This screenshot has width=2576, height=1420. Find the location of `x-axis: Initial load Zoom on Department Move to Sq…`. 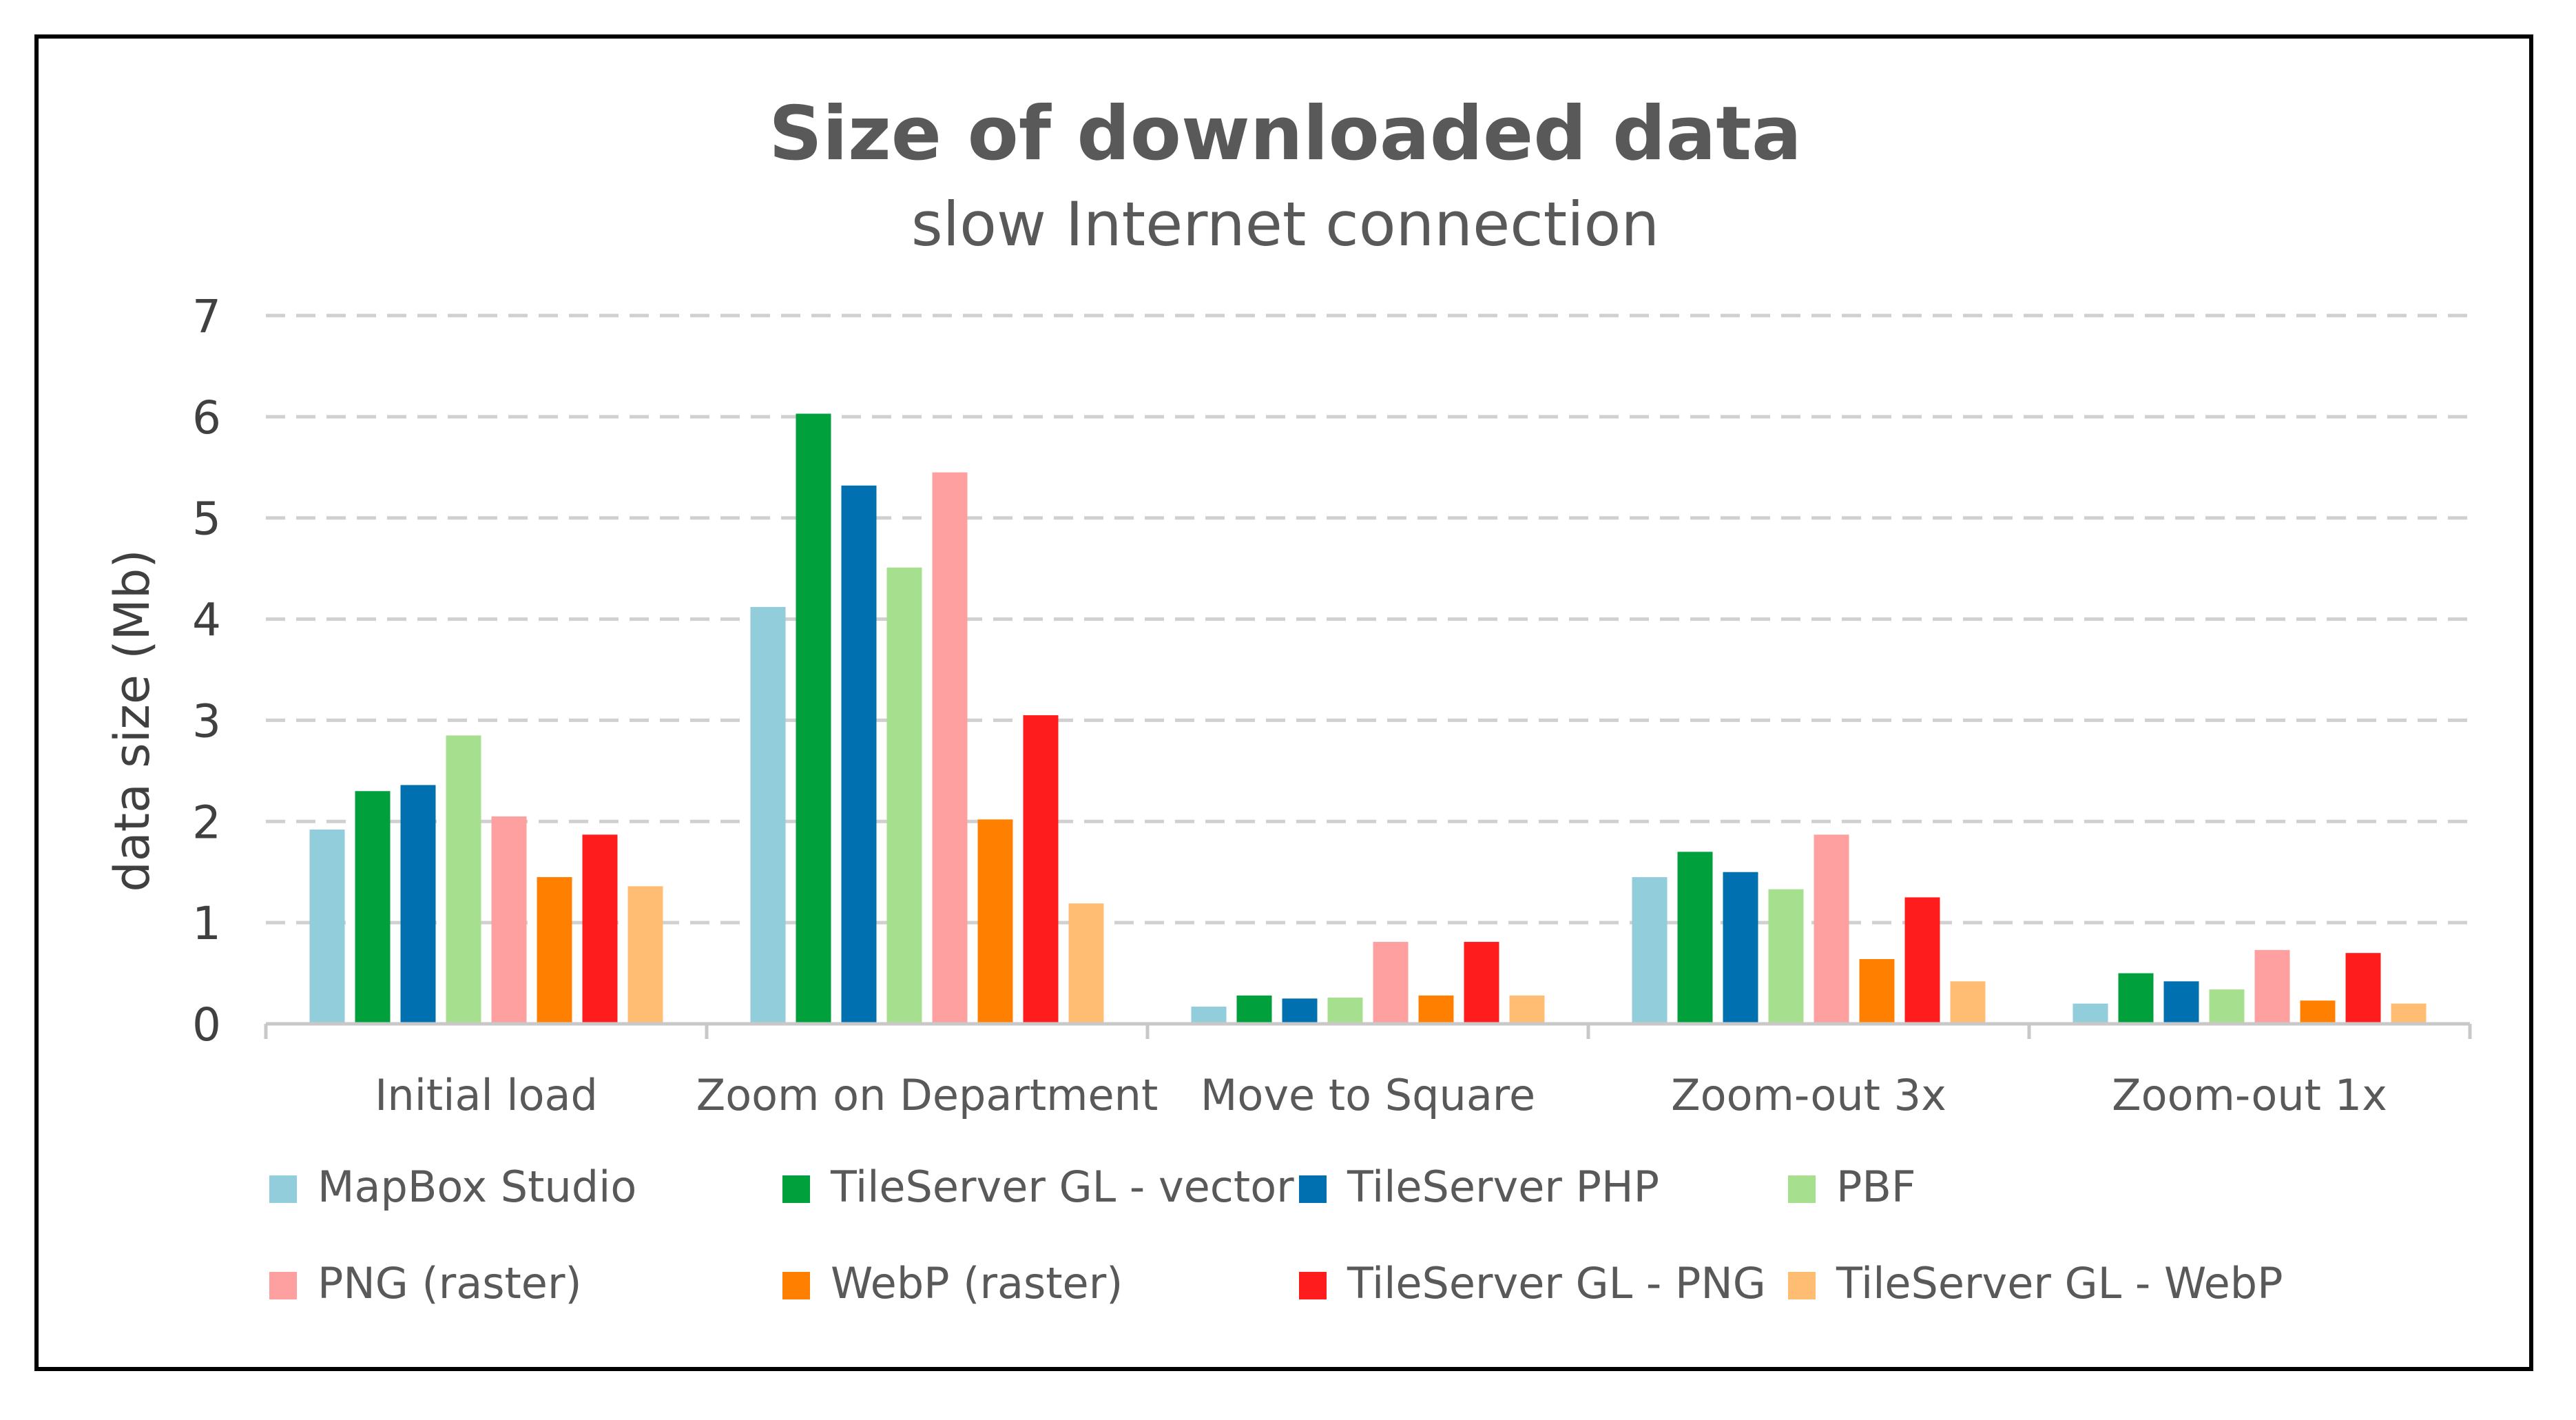

x-axis: Initial load Zoom on Department Move to Sq… is located at coordinates (1368, 1071).